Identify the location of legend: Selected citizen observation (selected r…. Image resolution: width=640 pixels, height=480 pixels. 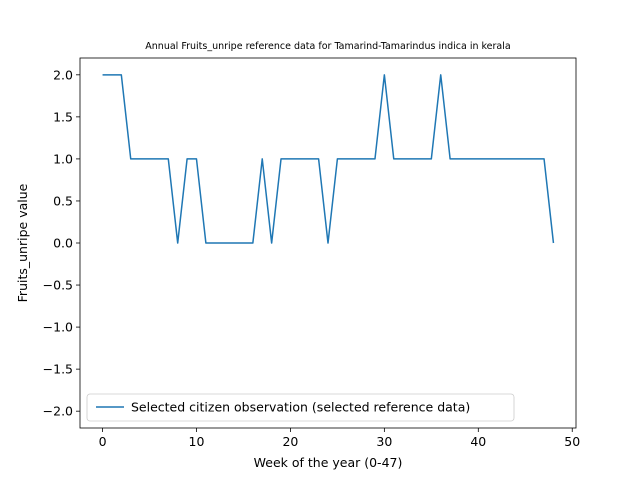
(300, 407).